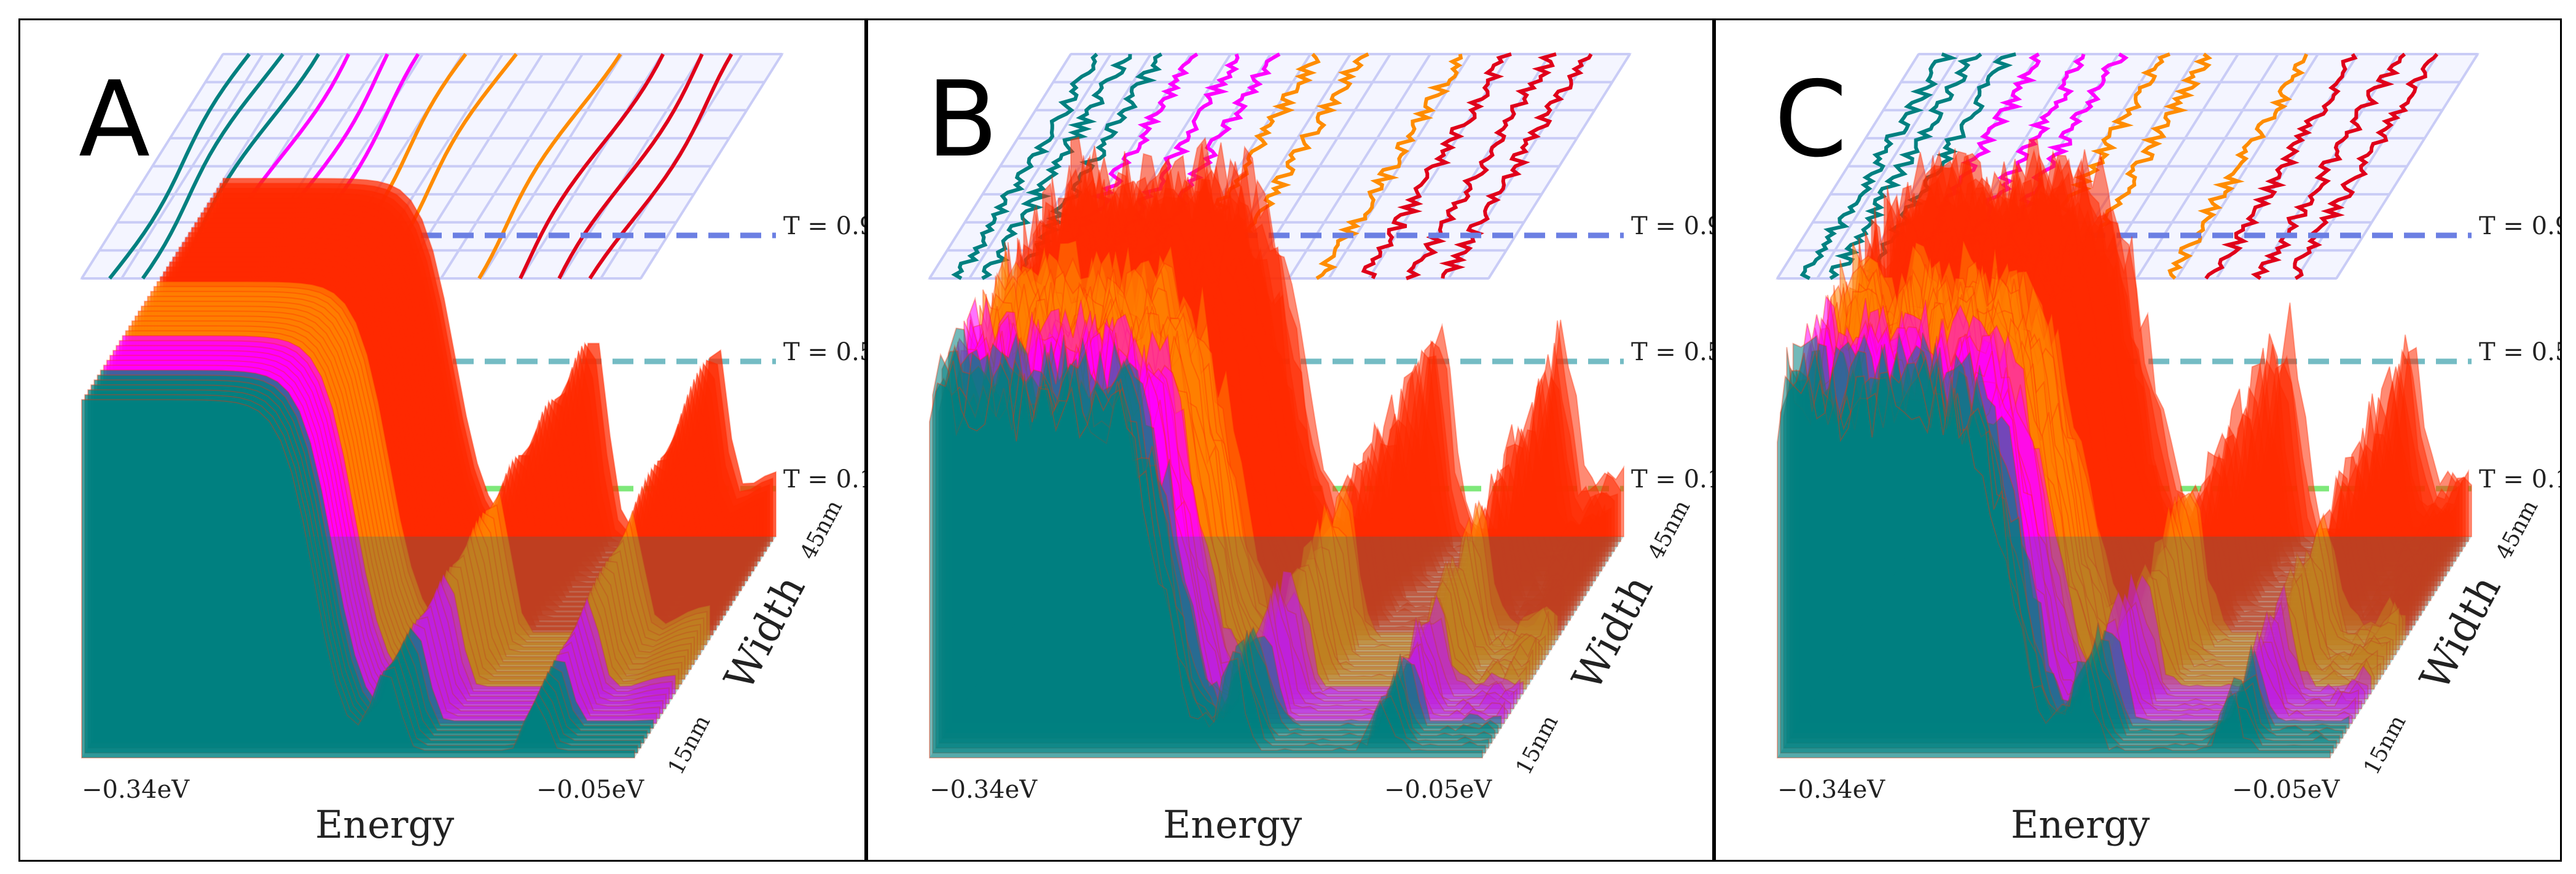  What do you see at coordinates (962, 120) in the screenshot?
I see `panel-label: B` at bounding box center [962, 120].